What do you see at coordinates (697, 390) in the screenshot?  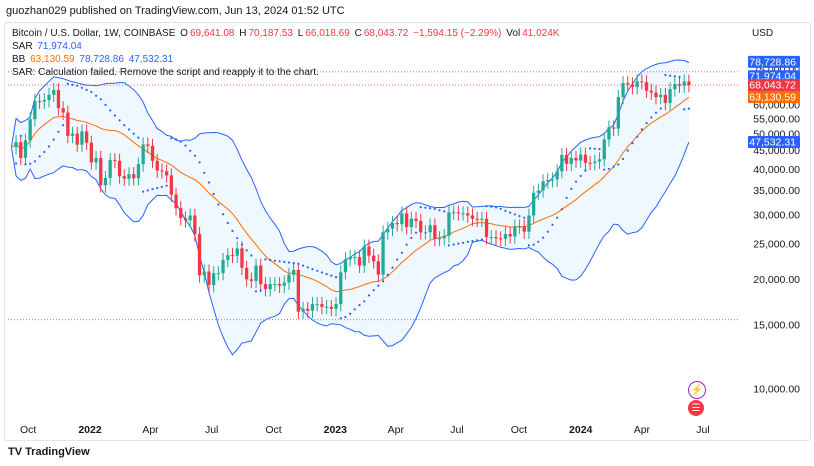 I see `lightning-icon: ⚡` at bounding box center [697, 390].